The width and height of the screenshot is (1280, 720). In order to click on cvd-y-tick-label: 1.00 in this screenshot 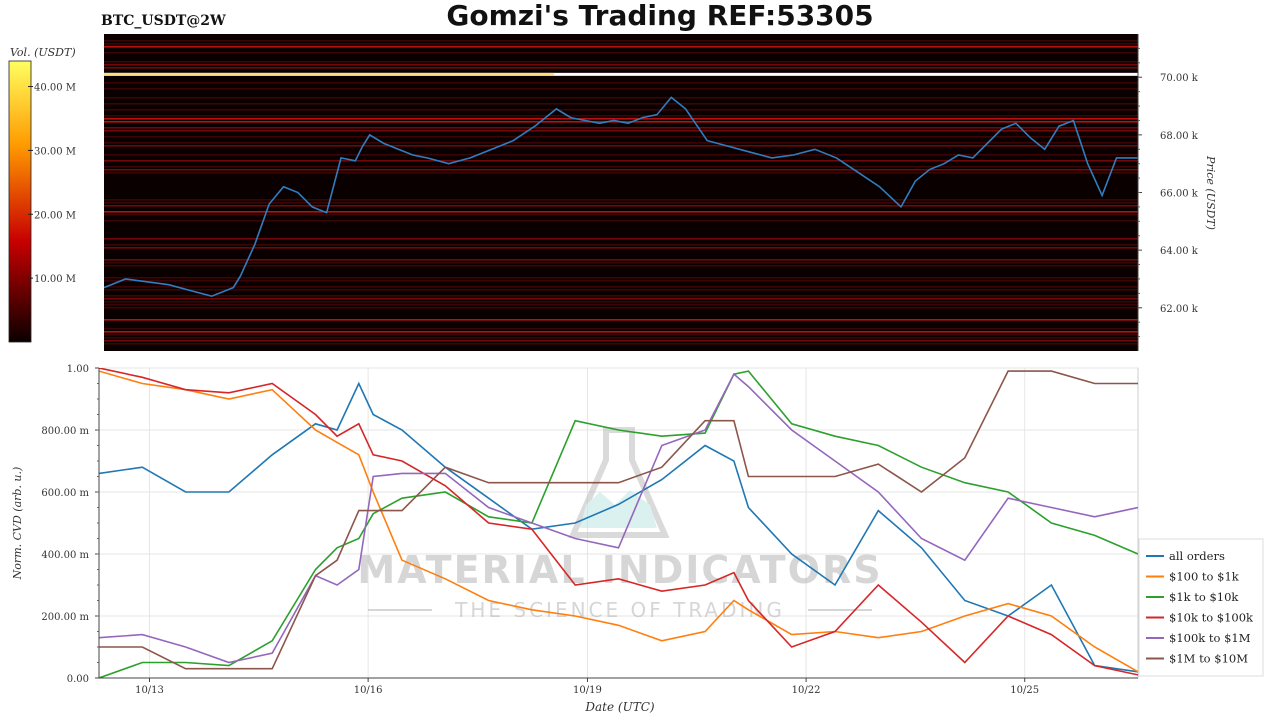, I will do `click(78, 369)`.